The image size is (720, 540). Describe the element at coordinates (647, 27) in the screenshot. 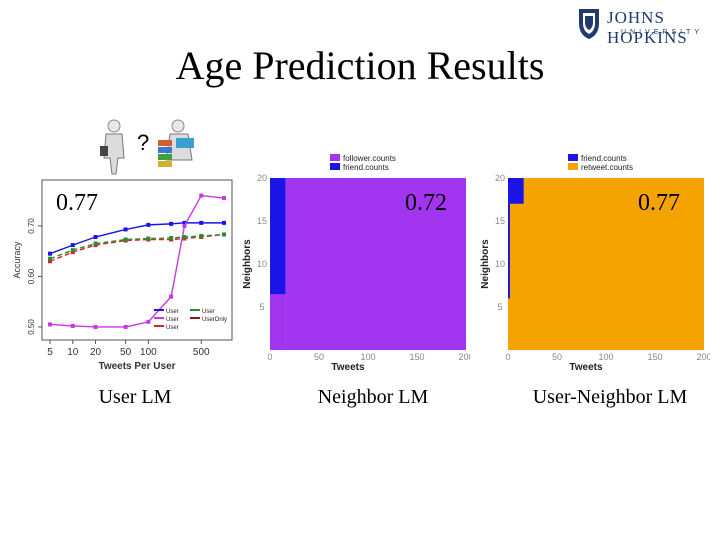

I see `logo-line-1: JOHNS HOPKINS` at that location.